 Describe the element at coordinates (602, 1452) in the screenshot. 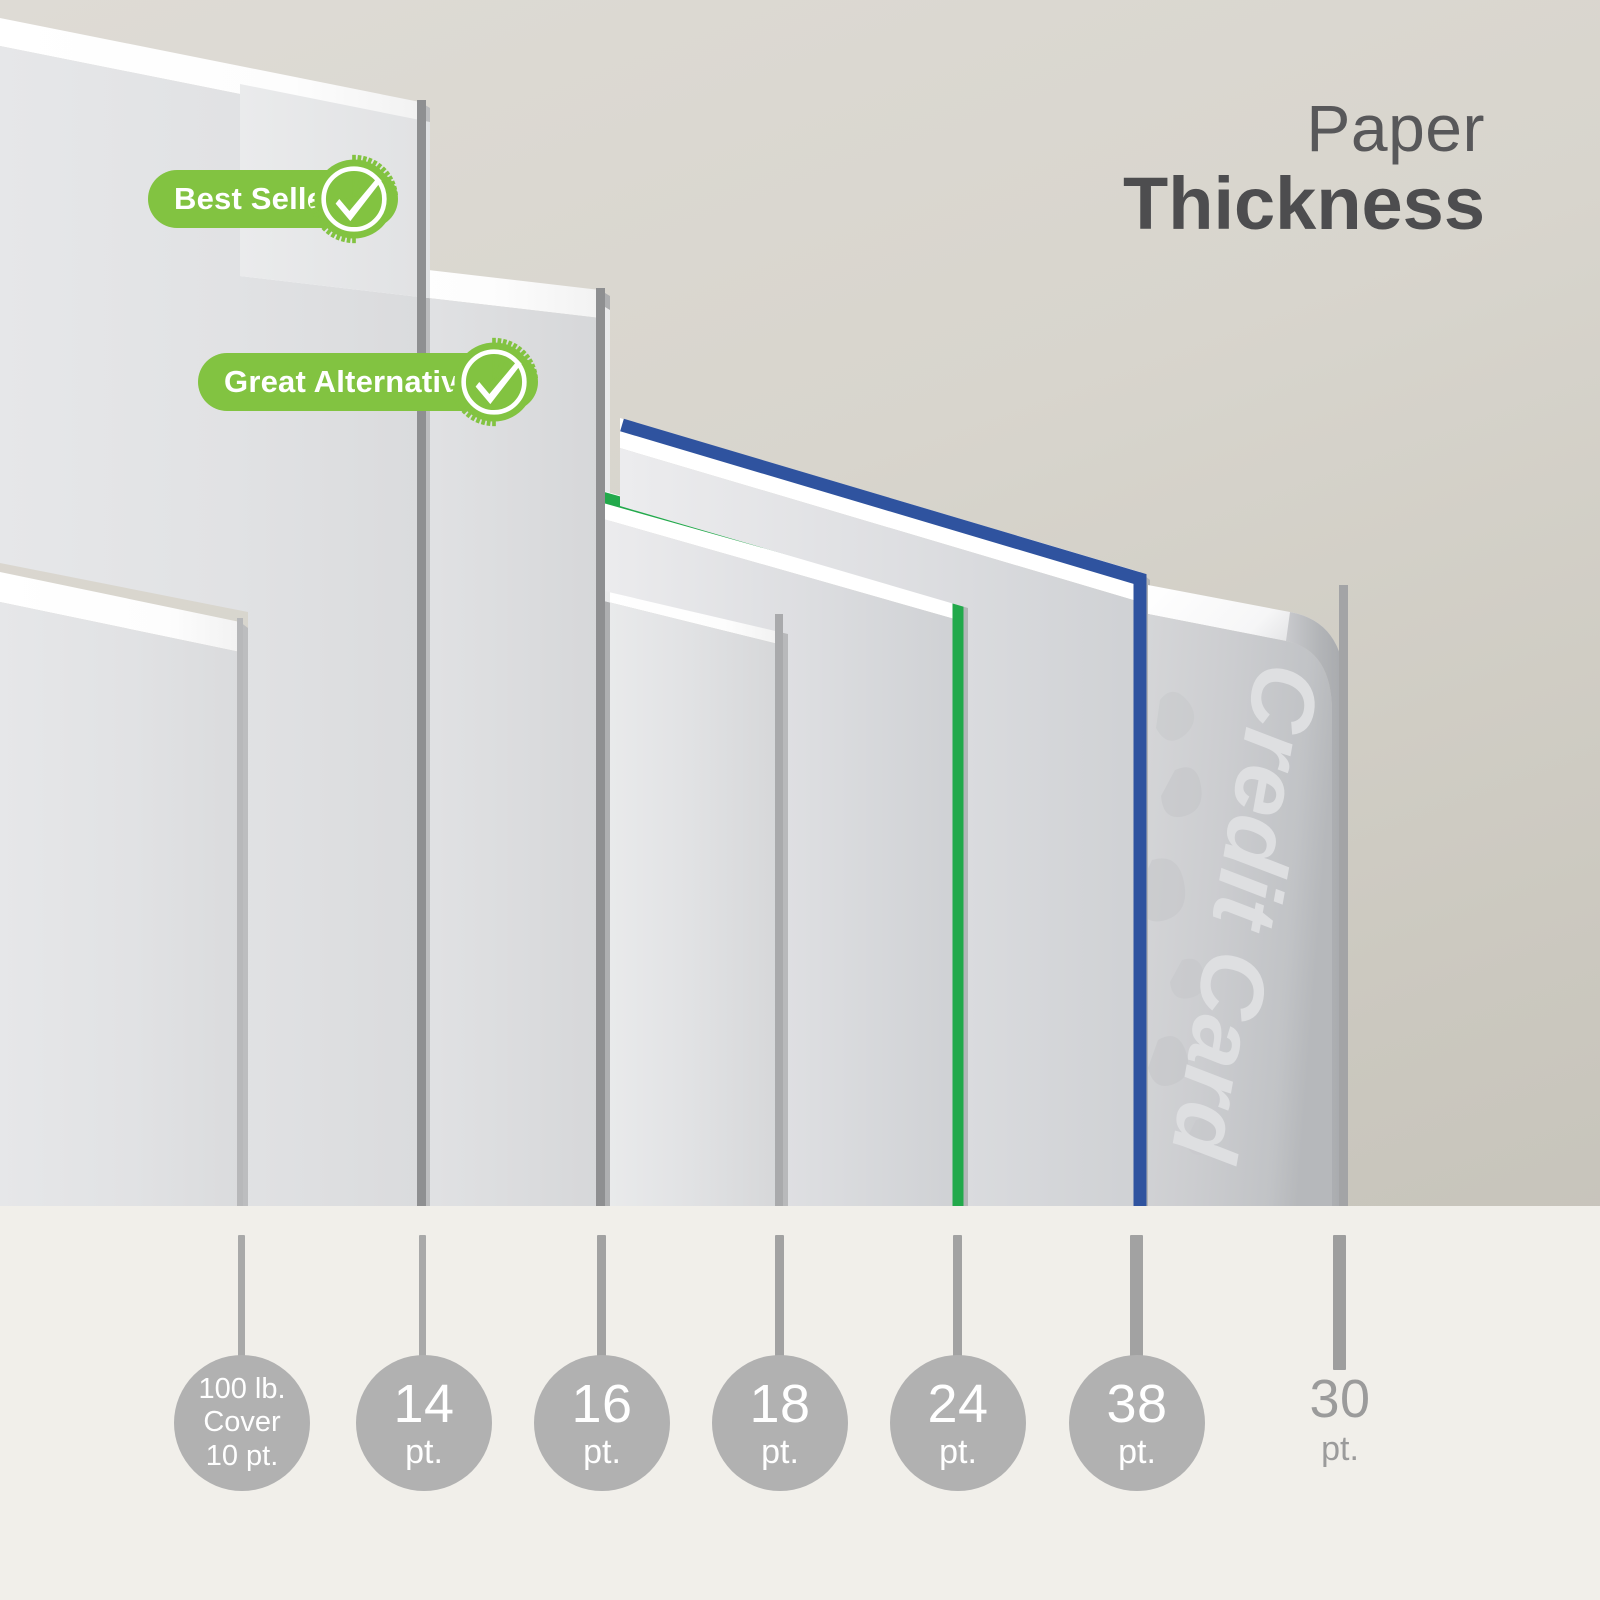

I see `scale-label-16pt-unit: pt.` at that location.